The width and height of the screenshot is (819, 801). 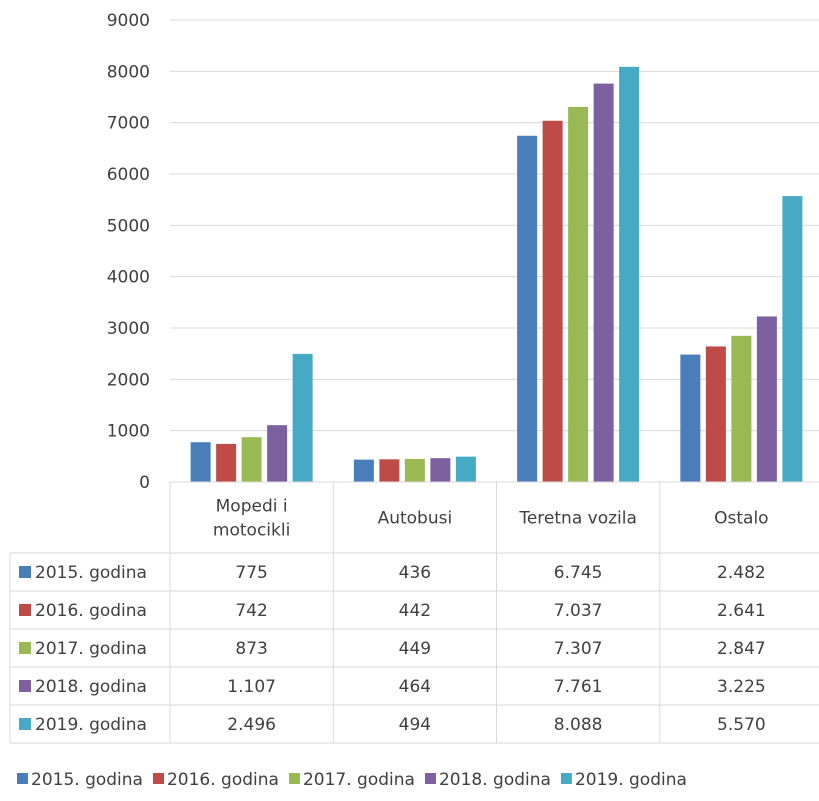 What do you see at coordinates (128, 175) in the screenshot?
I see `y-tick-label: 6000` at bounding box center [128, 175].